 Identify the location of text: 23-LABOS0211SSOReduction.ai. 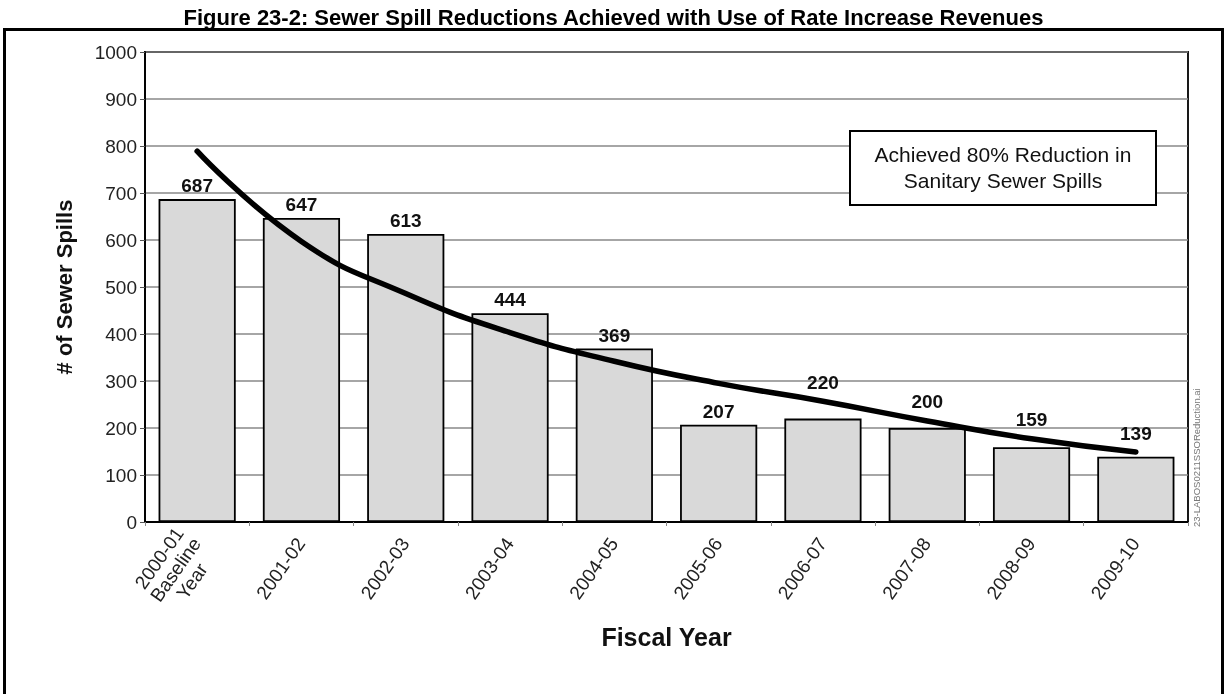
(1196, 457).